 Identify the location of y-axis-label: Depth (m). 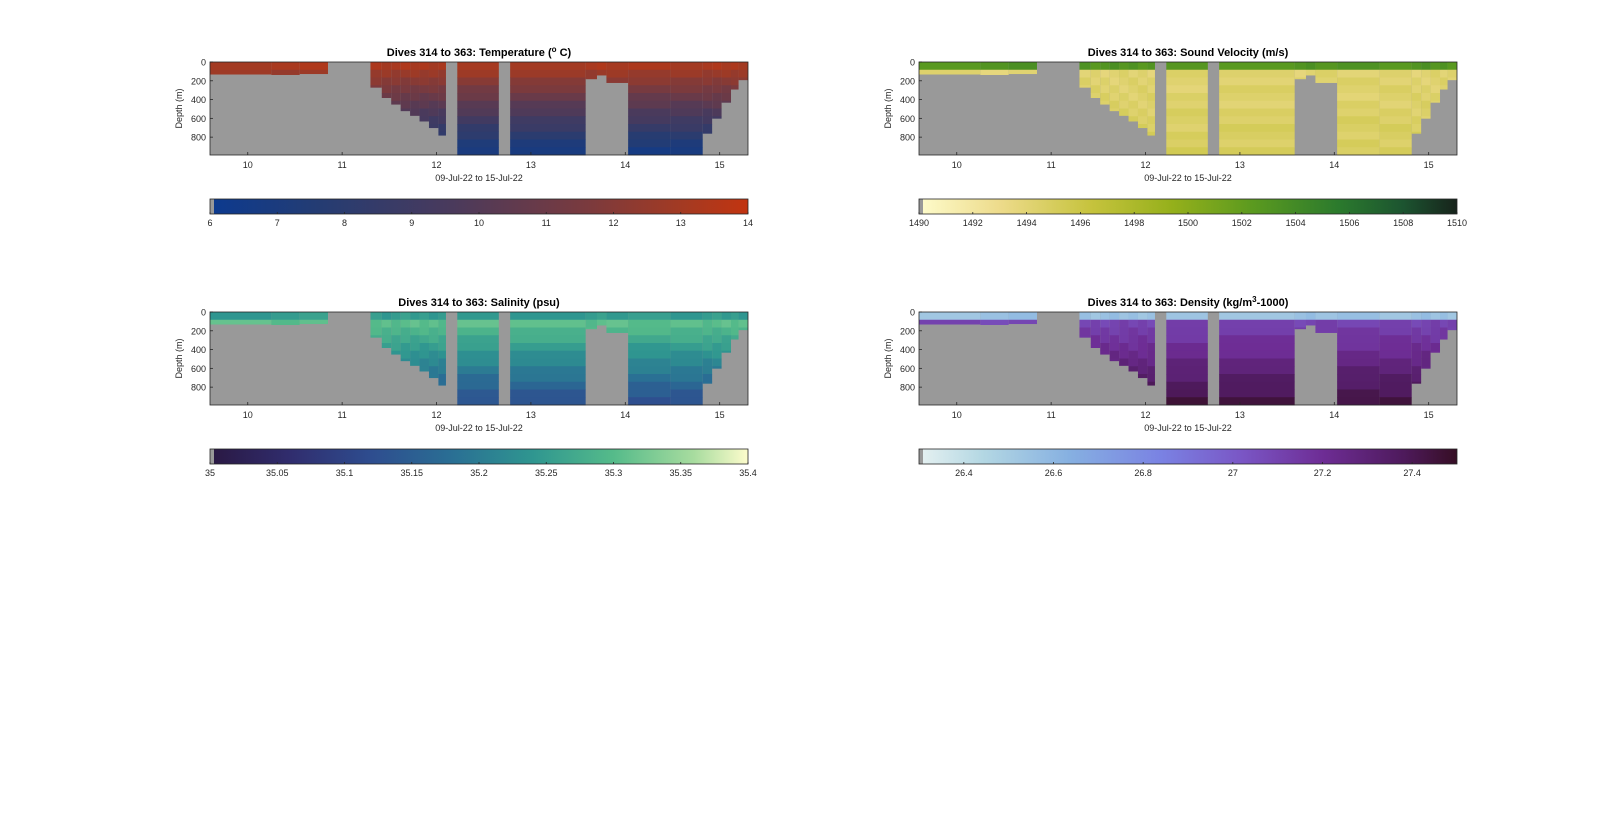
(888, 108).